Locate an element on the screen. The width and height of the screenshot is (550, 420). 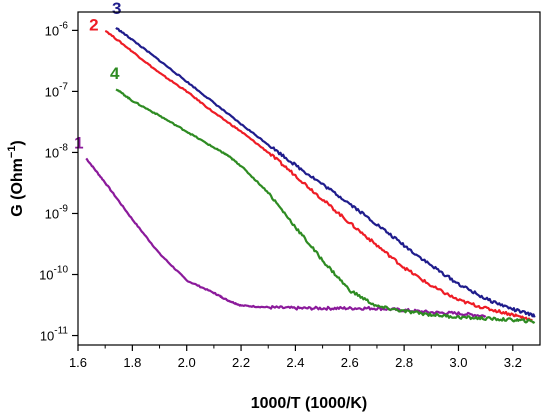
y-tick-label-exponent: -7 is located at coordinates (63, 86).